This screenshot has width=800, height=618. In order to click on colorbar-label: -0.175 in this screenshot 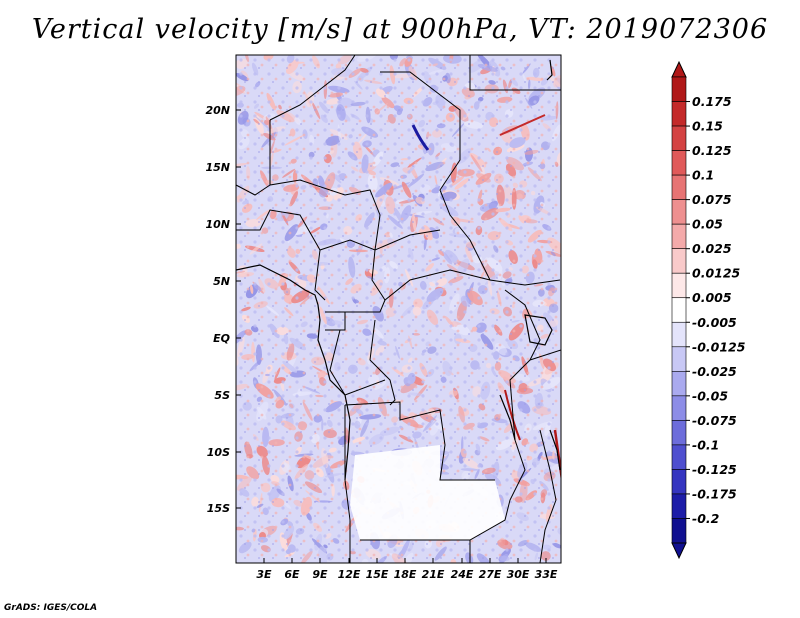, I will do `click(714, 493)`.